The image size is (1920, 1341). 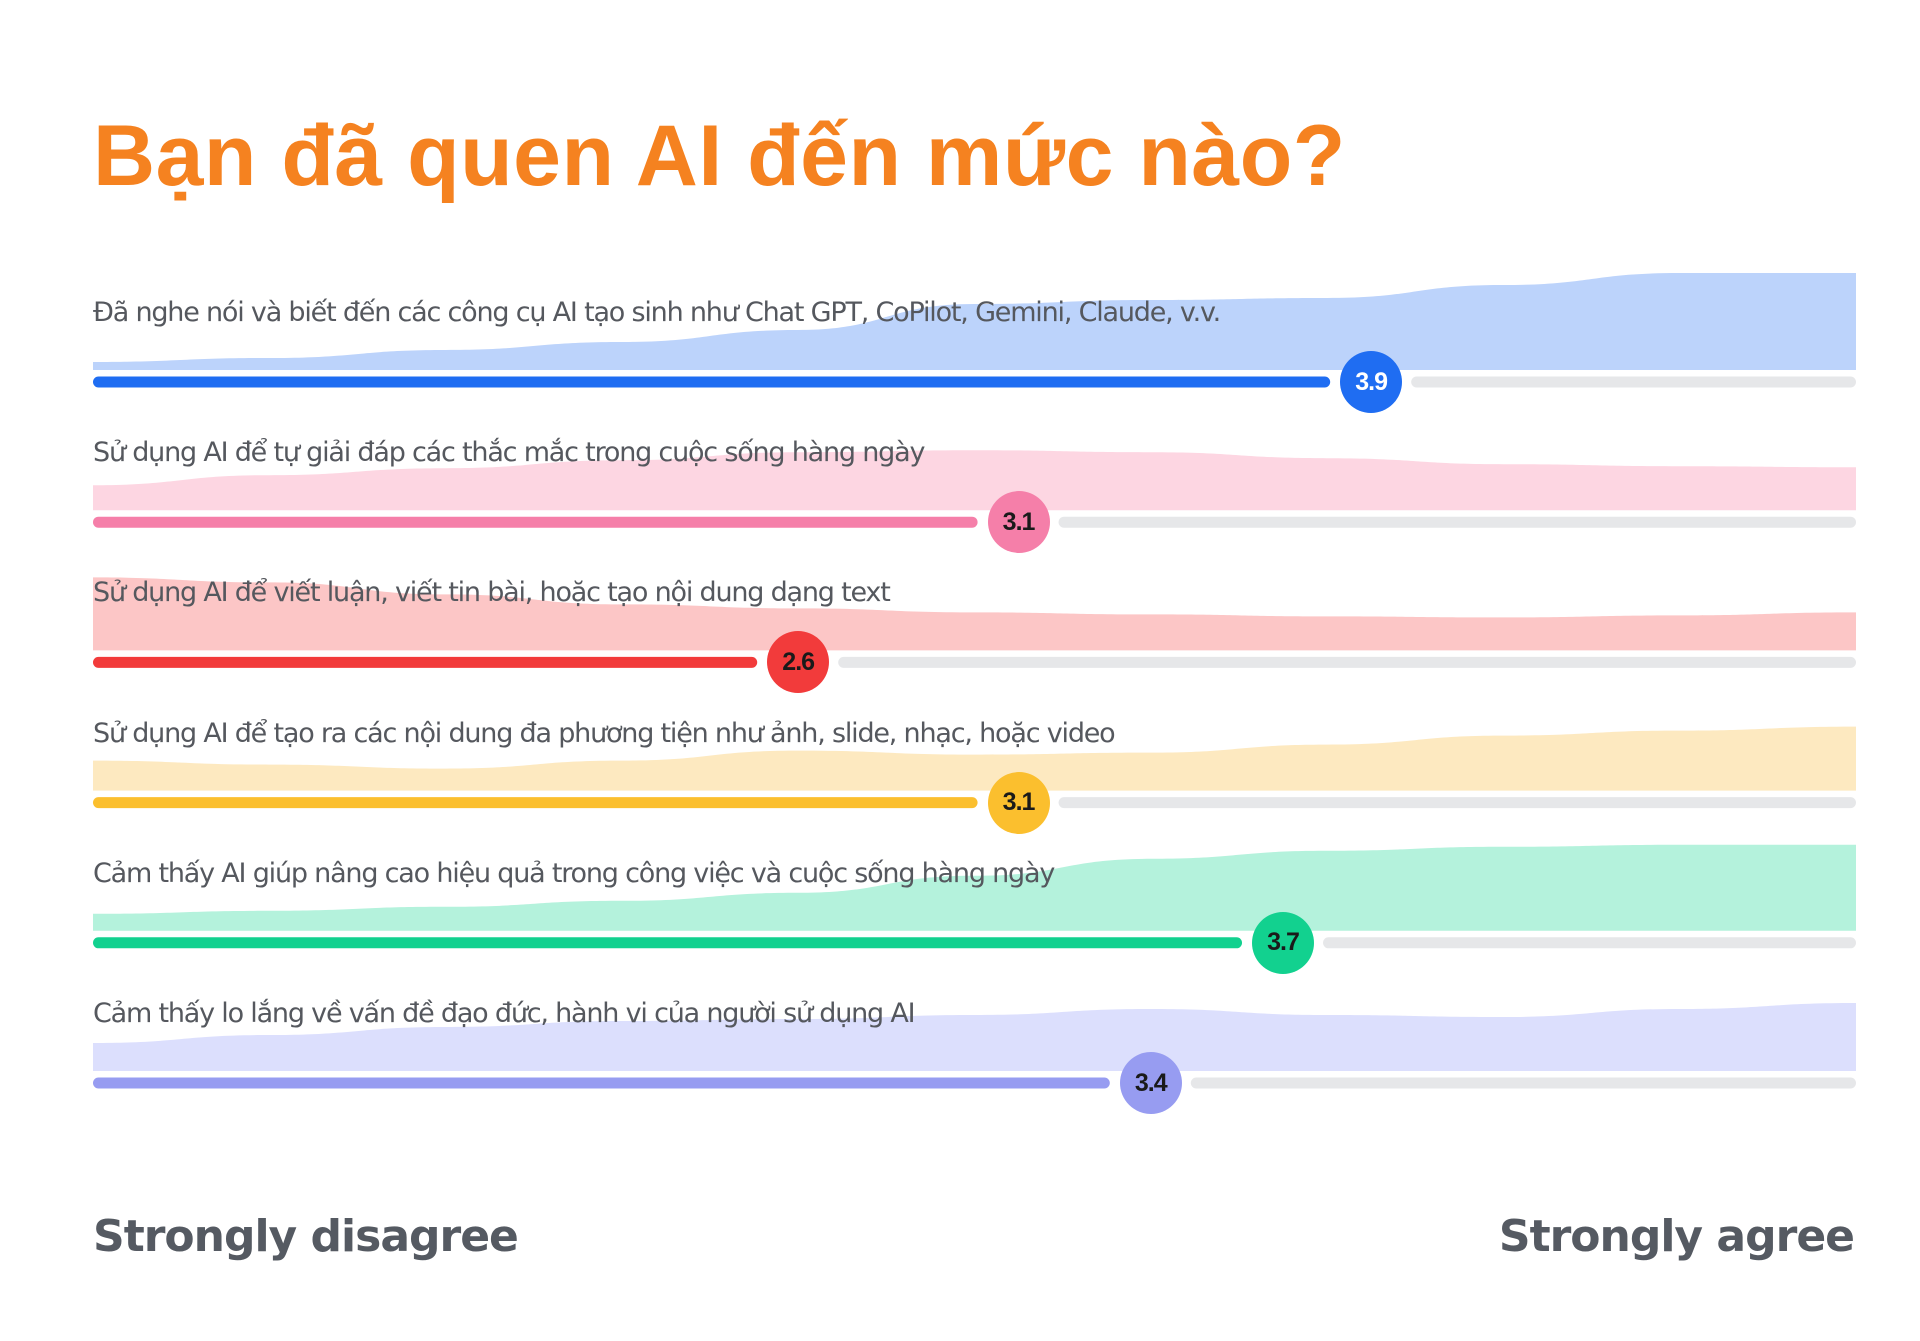 I want to click on value-label: 2.6, so click(x=798, y=661).